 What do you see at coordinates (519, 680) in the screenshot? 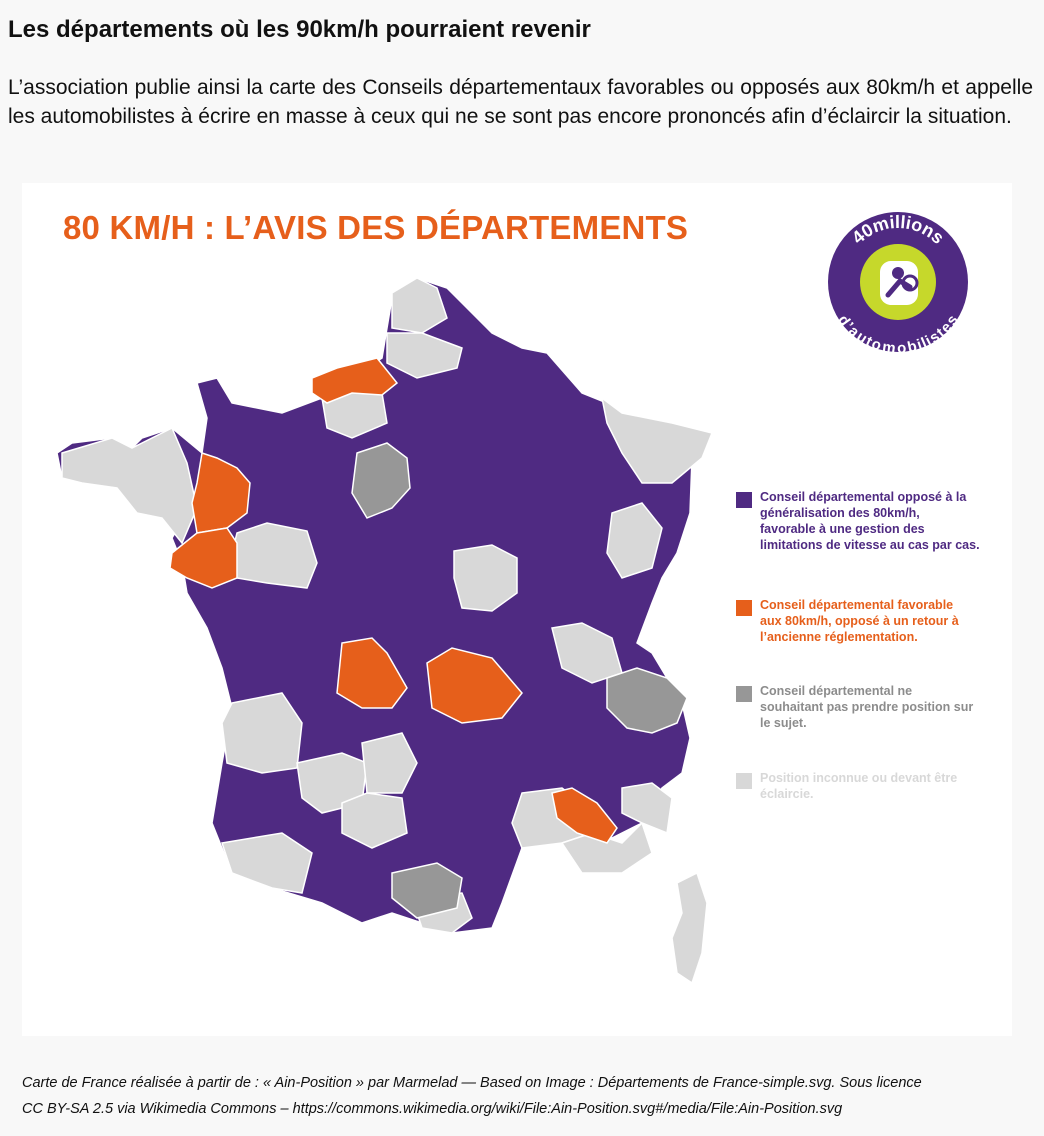
I see `no-position-regions` at bounding box center [519, 680].